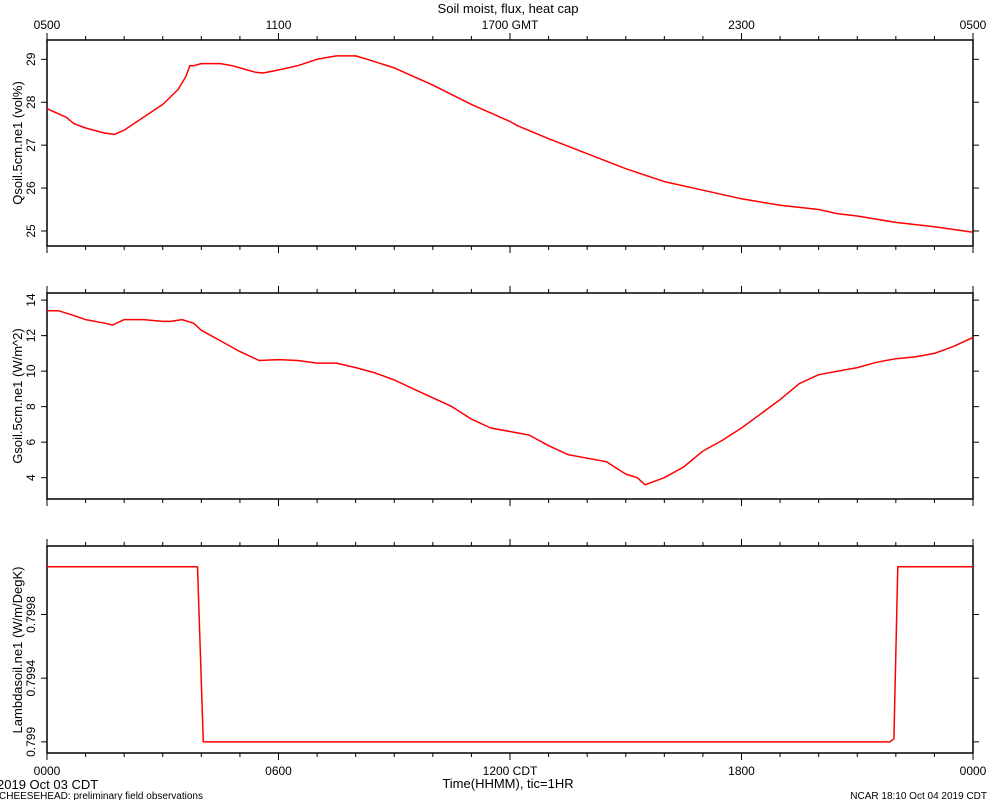 The image size is (1000, 800). What do you see at coordinates (31, 677) in the screenshot?
I see `y-tick-label: 0.7994` at bounding box center [31, 677].